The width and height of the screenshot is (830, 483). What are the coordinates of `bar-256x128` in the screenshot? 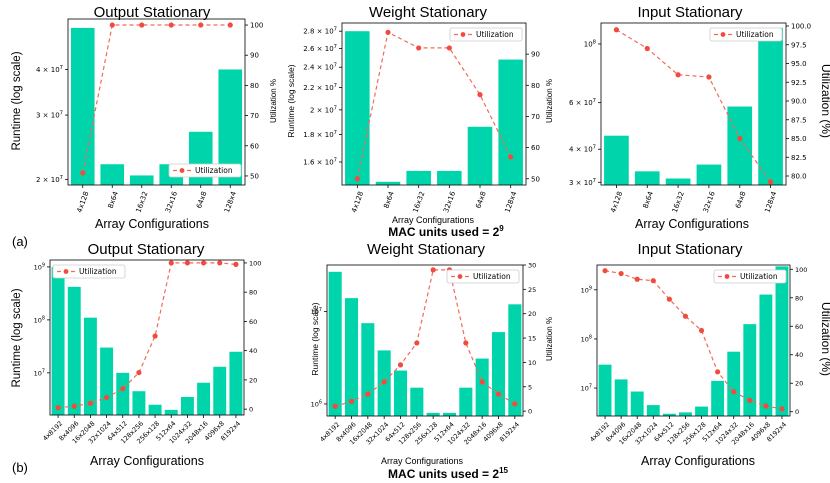 It's located at (701, 411).